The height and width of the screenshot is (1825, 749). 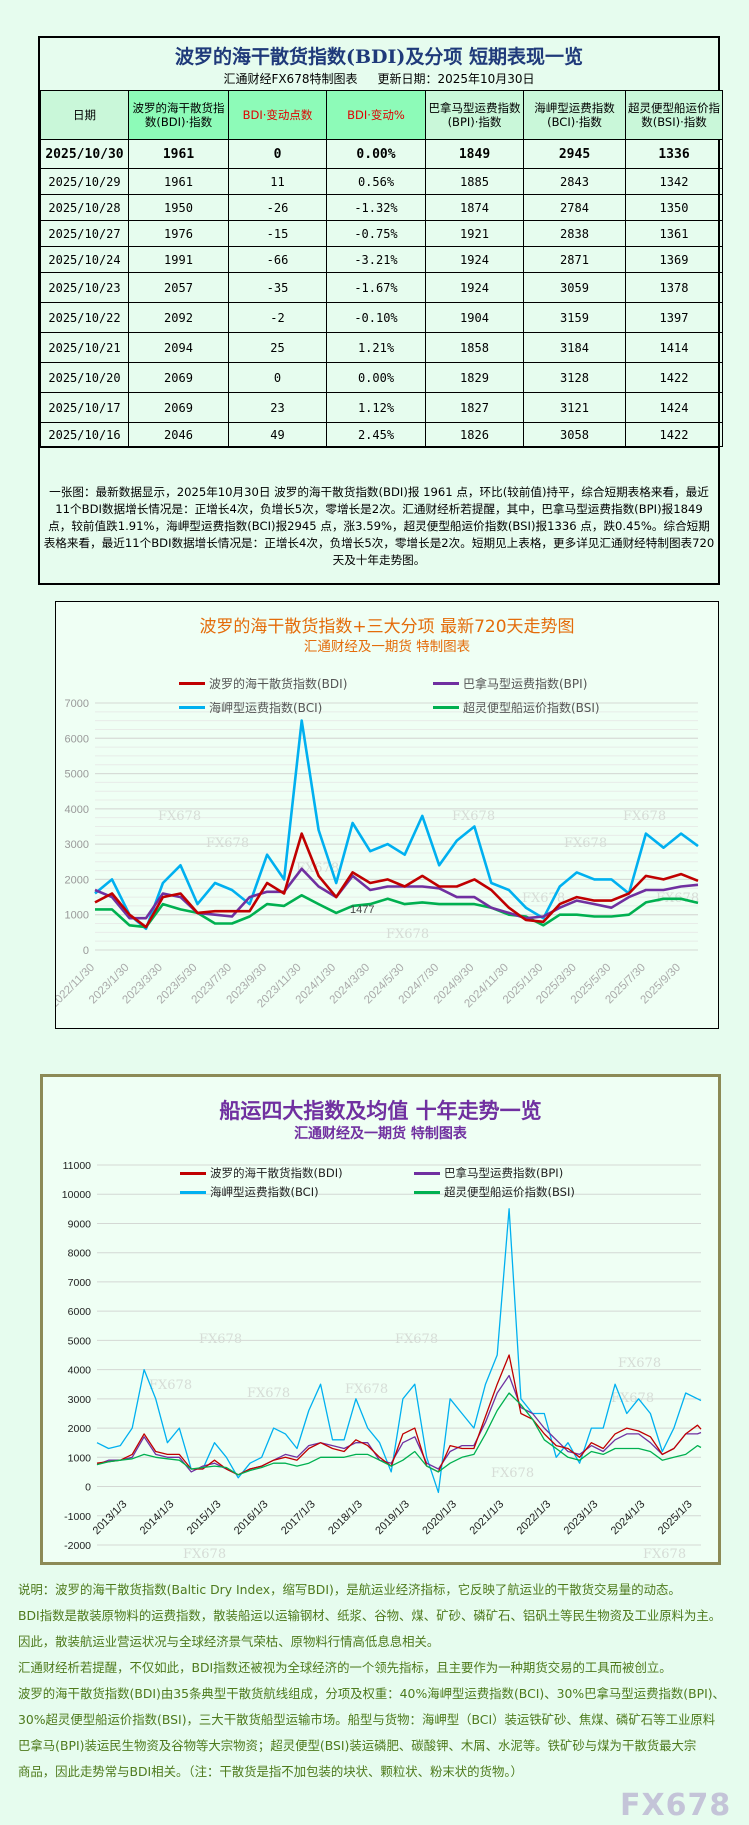 I want to click on y-tick-label: 4000, so click(x=77, y=810).